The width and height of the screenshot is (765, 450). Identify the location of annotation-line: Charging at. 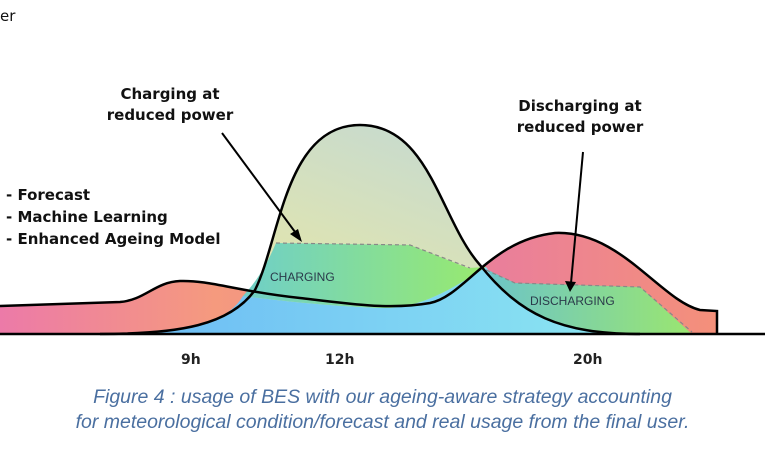
(170, 94).